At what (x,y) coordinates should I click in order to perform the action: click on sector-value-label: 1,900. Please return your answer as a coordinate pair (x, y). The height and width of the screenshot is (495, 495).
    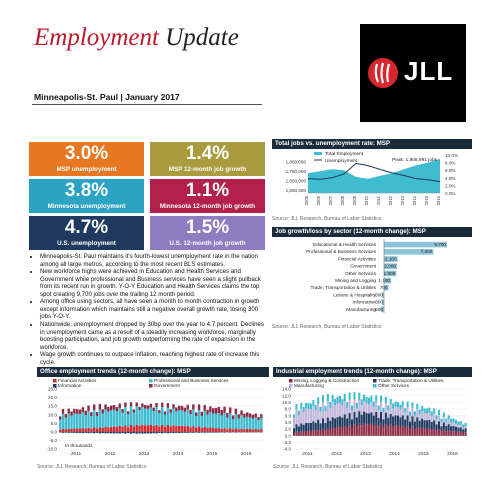
    Looking at the image, I should click on (390, 273).